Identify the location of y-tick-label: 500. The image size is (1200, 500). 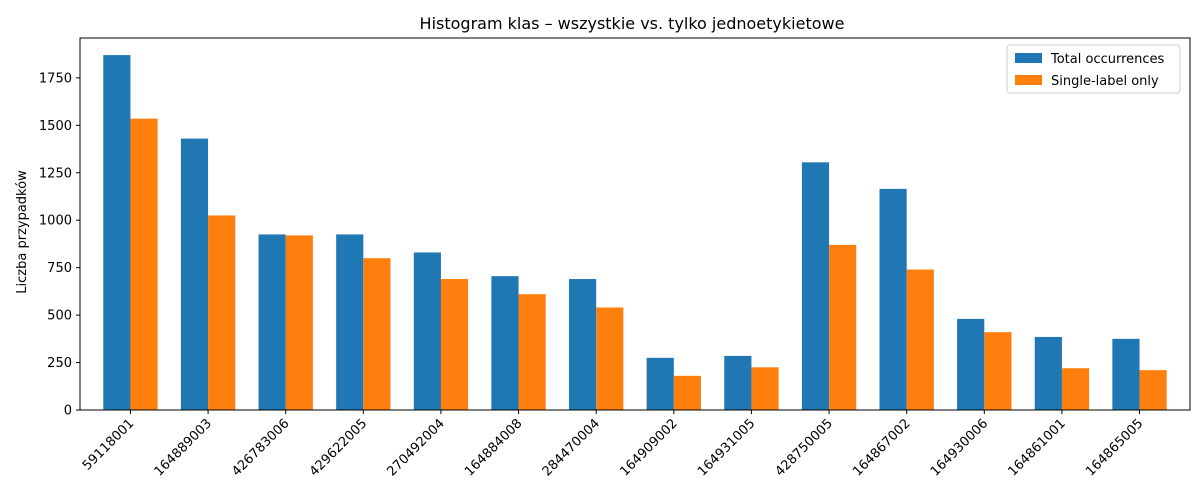
(59, 316).